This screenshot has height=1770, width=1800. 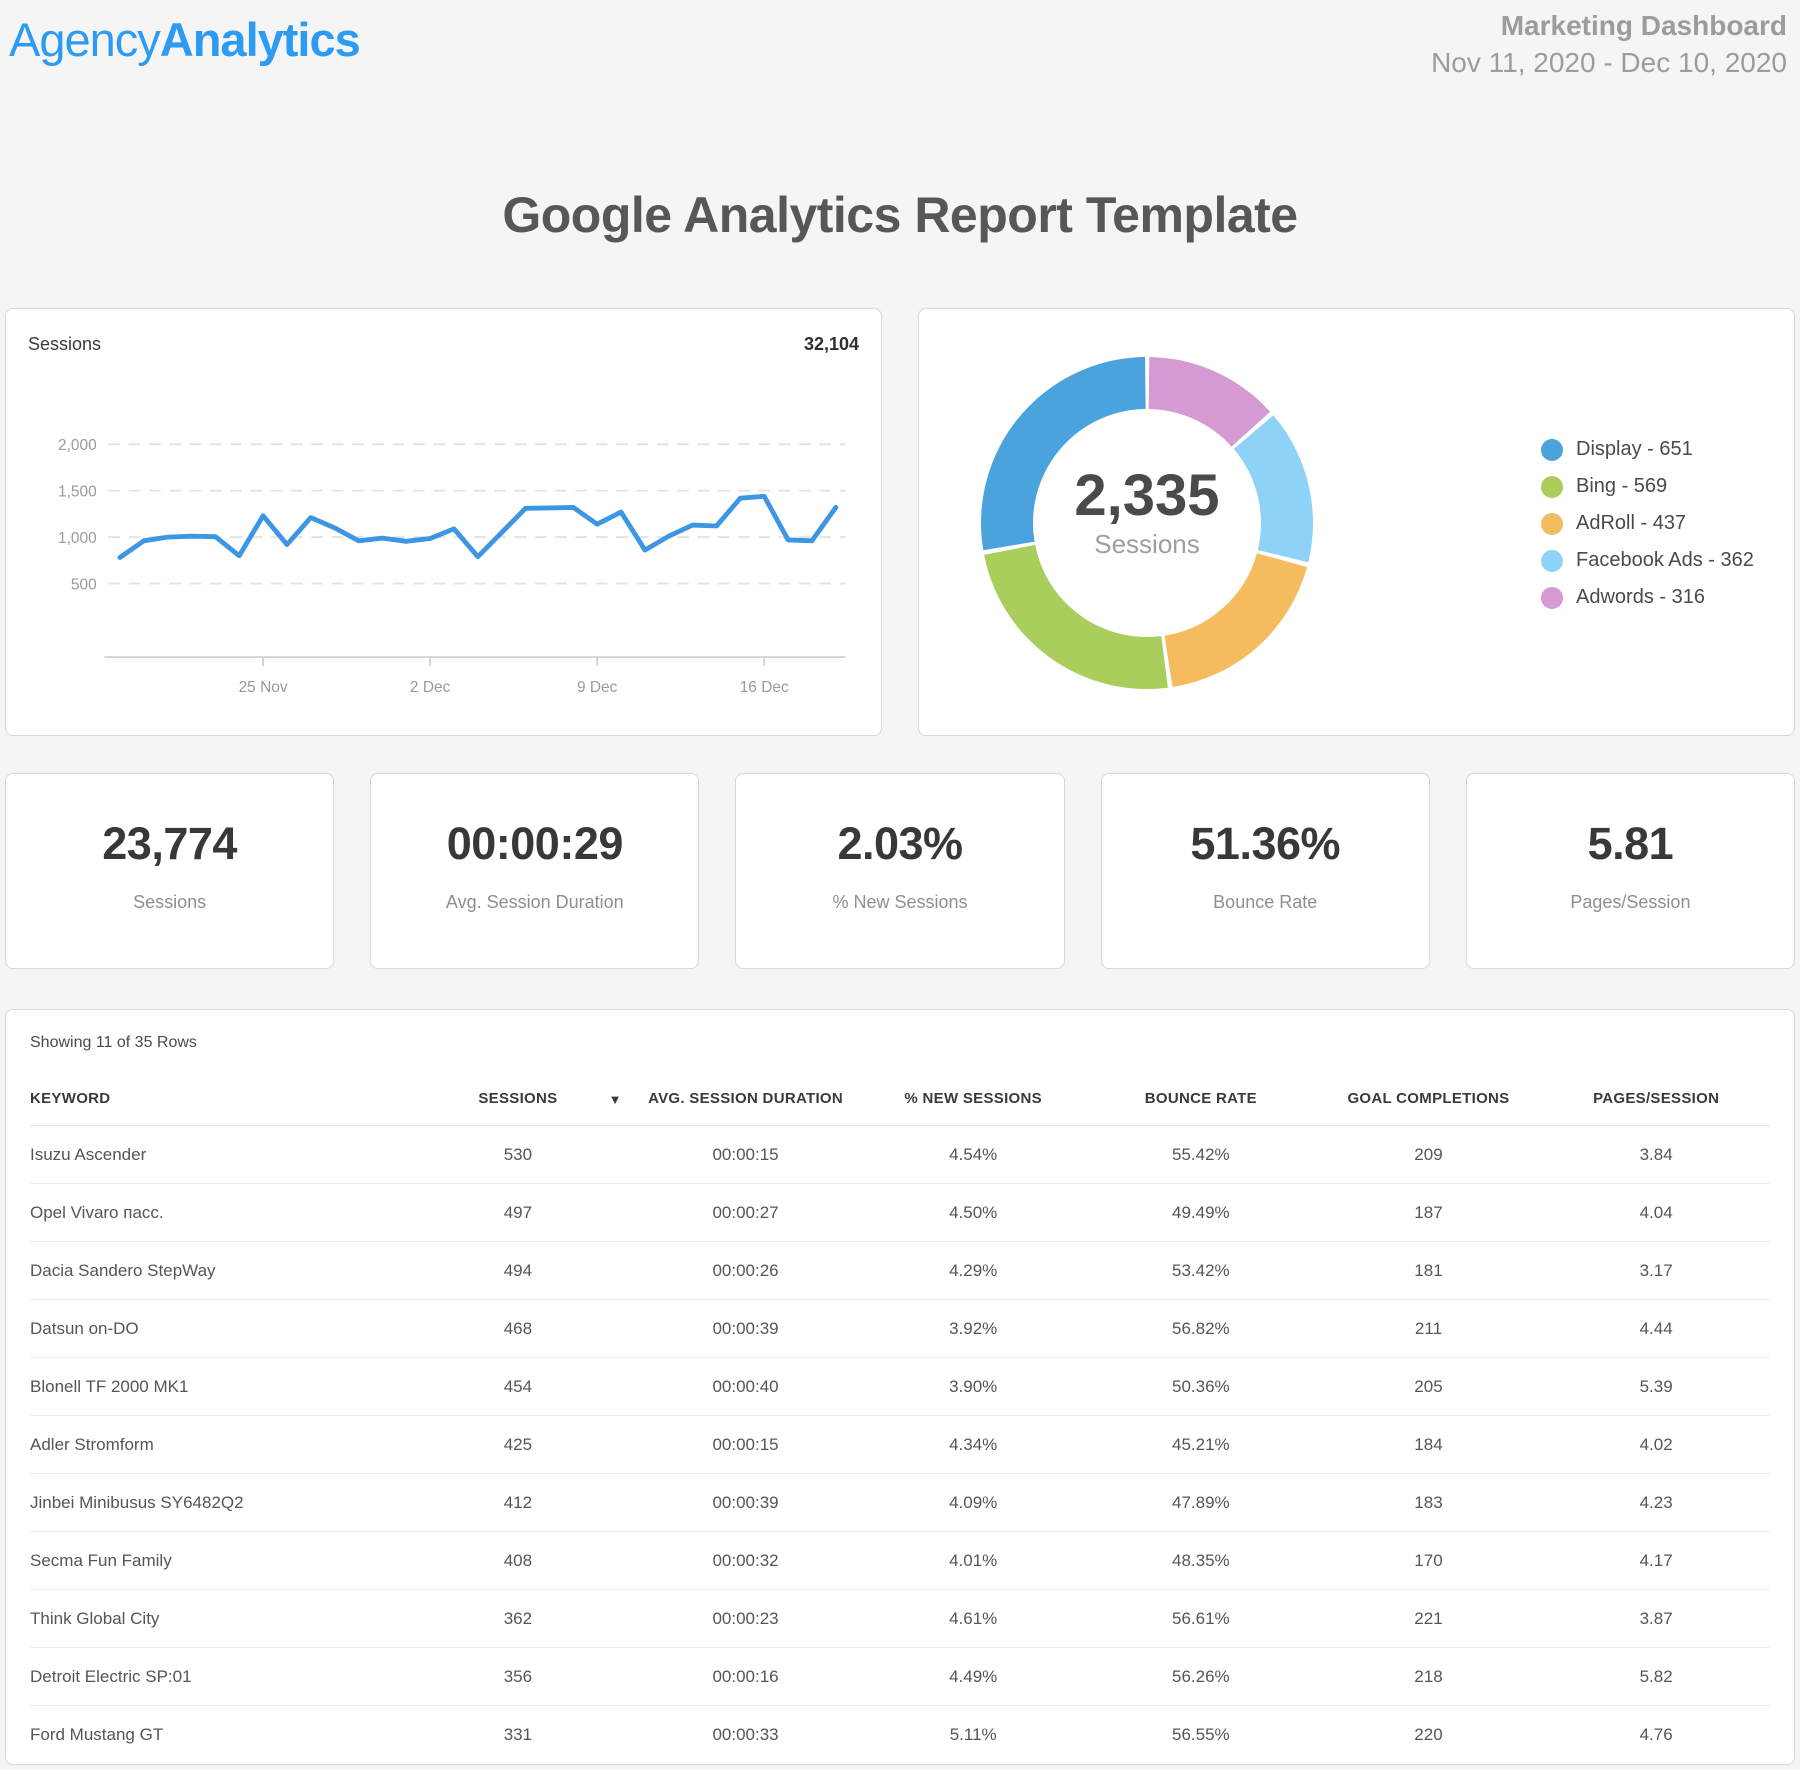 What do you see at coordinates (1622, 486) in the screenshot?
I see `legend-label: Bing - 569` at bounding box center [1622, 486].